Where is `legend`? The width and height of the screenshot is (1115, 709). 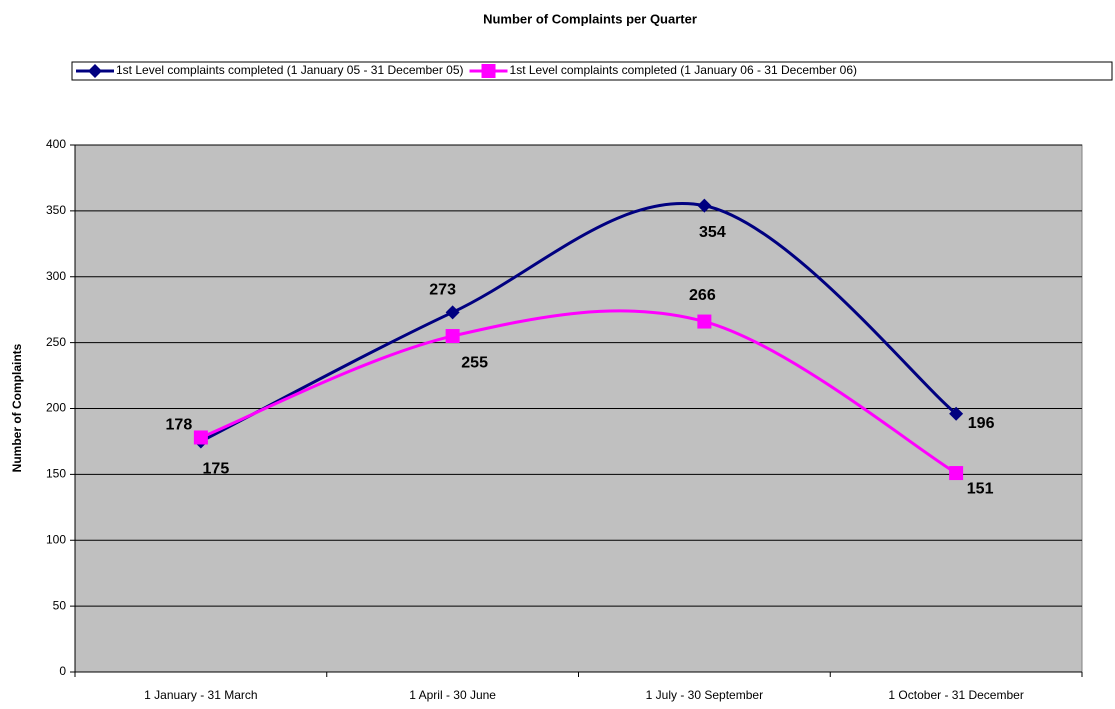
legend is located at coordinates (592, 71).